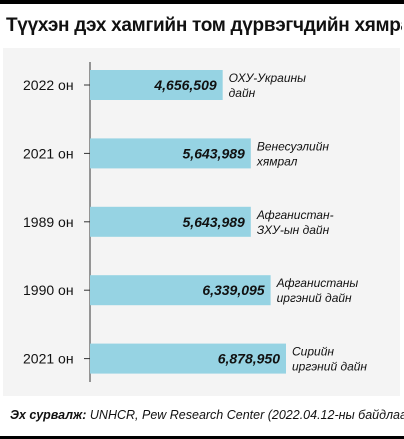  Describe the element at coordinates (277, 161) in the screenshot. I see `bar-annotation: хямрал` at that location.